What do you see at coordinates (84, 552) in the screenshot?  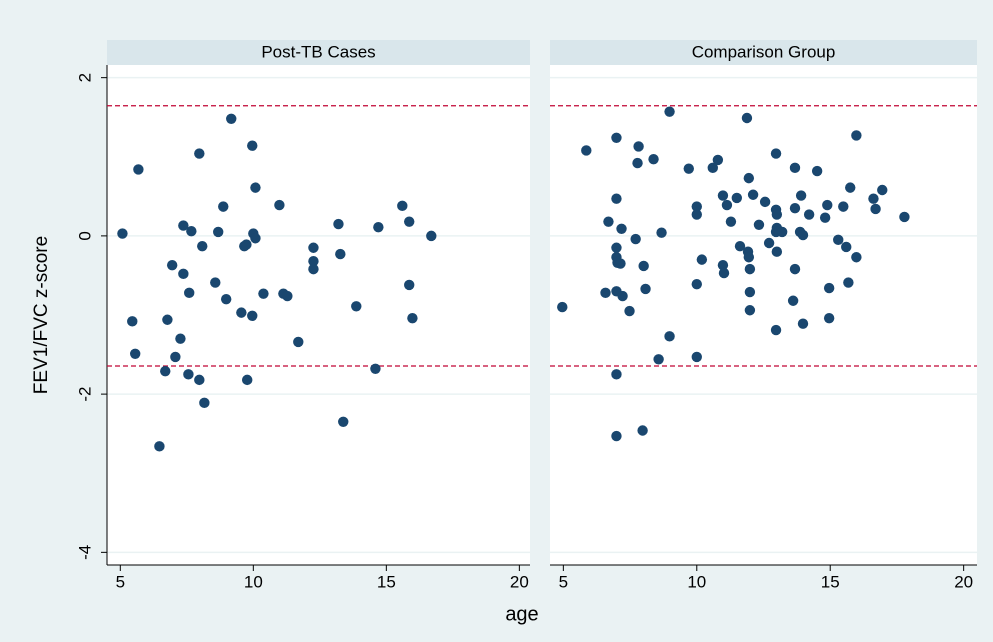 I see `y-tick-label: -4` at bounding box center [84, 552].